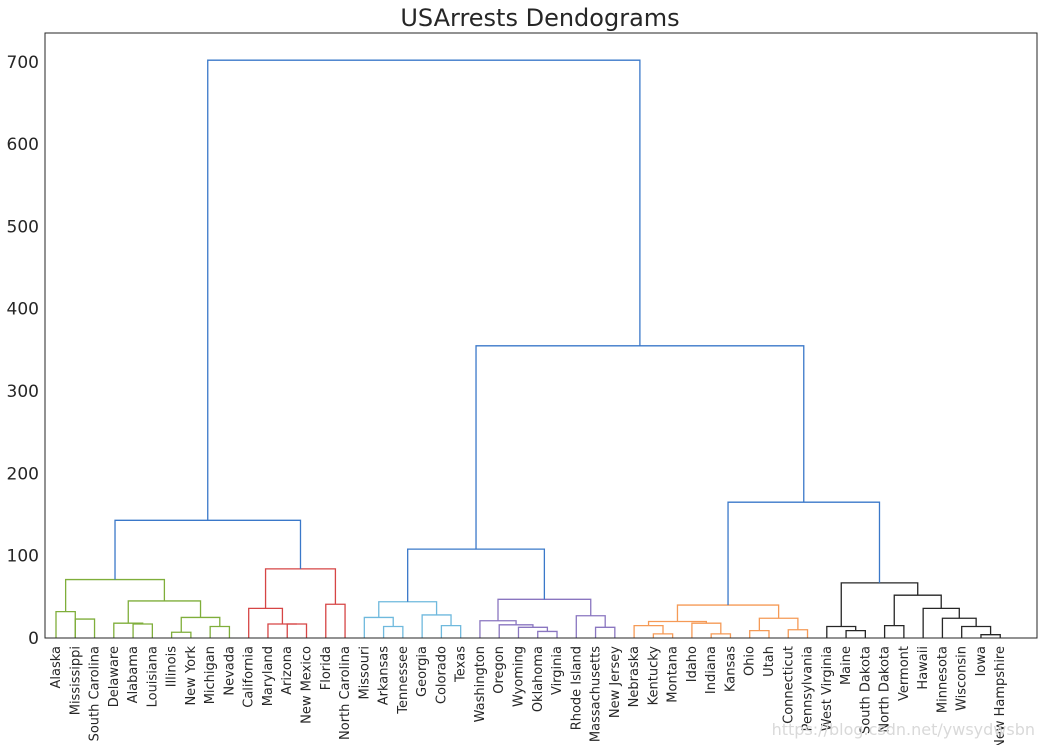  Describe the element at coordinates (403, 680) in the screenshot. I see `leaf-label: Tennessee` at that location.